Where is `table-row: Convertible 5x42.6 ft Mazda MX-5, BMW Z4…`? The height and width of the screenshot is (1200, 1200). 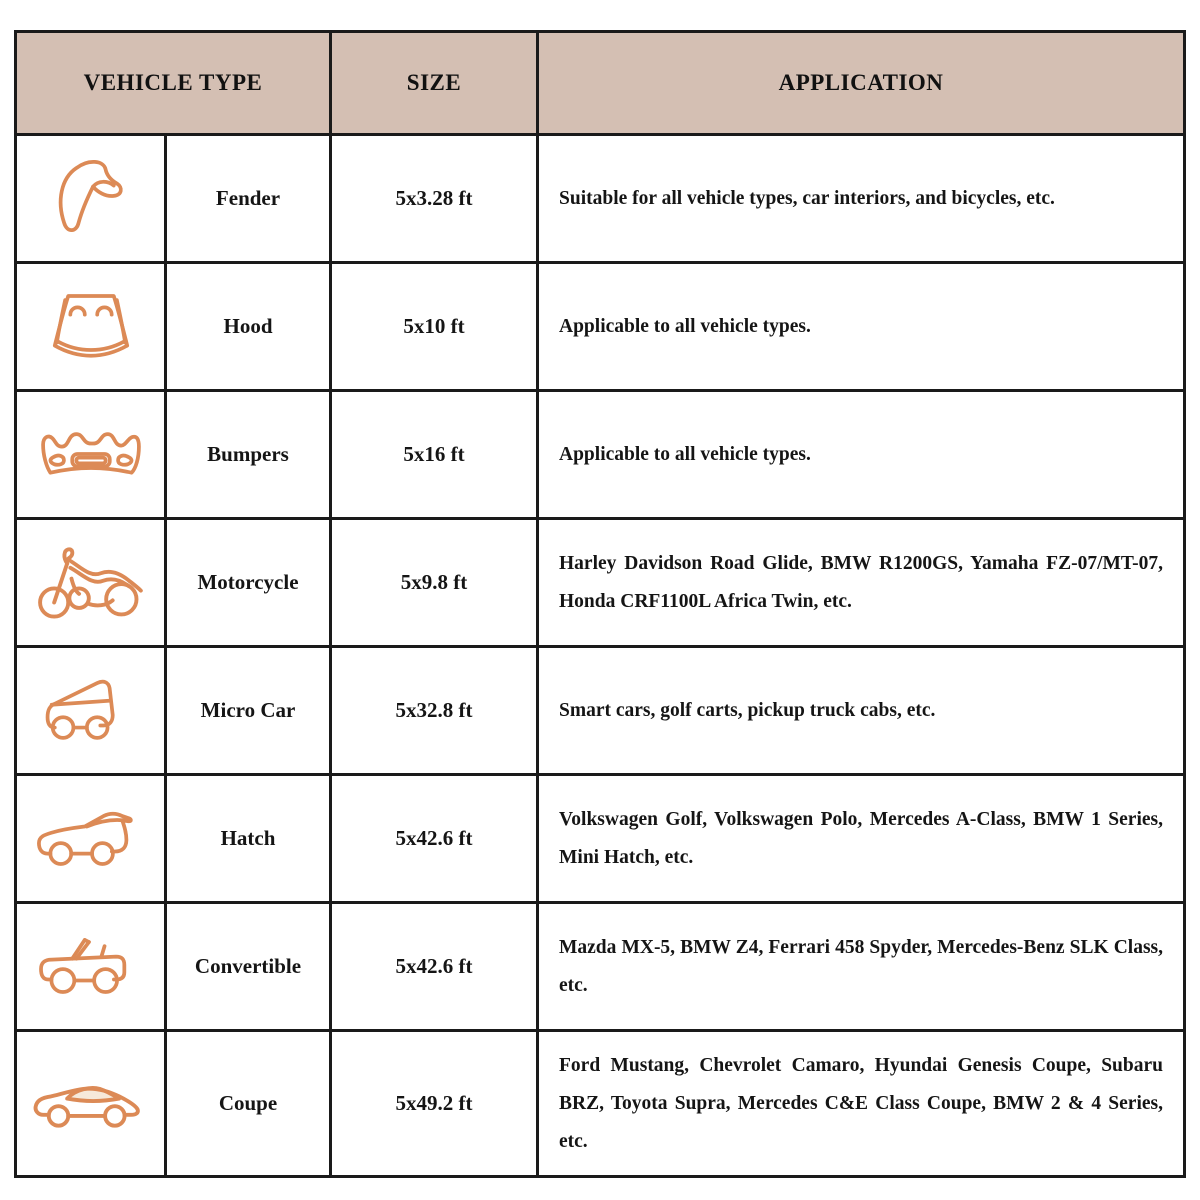
table-row: Convertible 5x42.6 ft Mazda MX-5, BMW Z4… is located at coordinates (600, 965).